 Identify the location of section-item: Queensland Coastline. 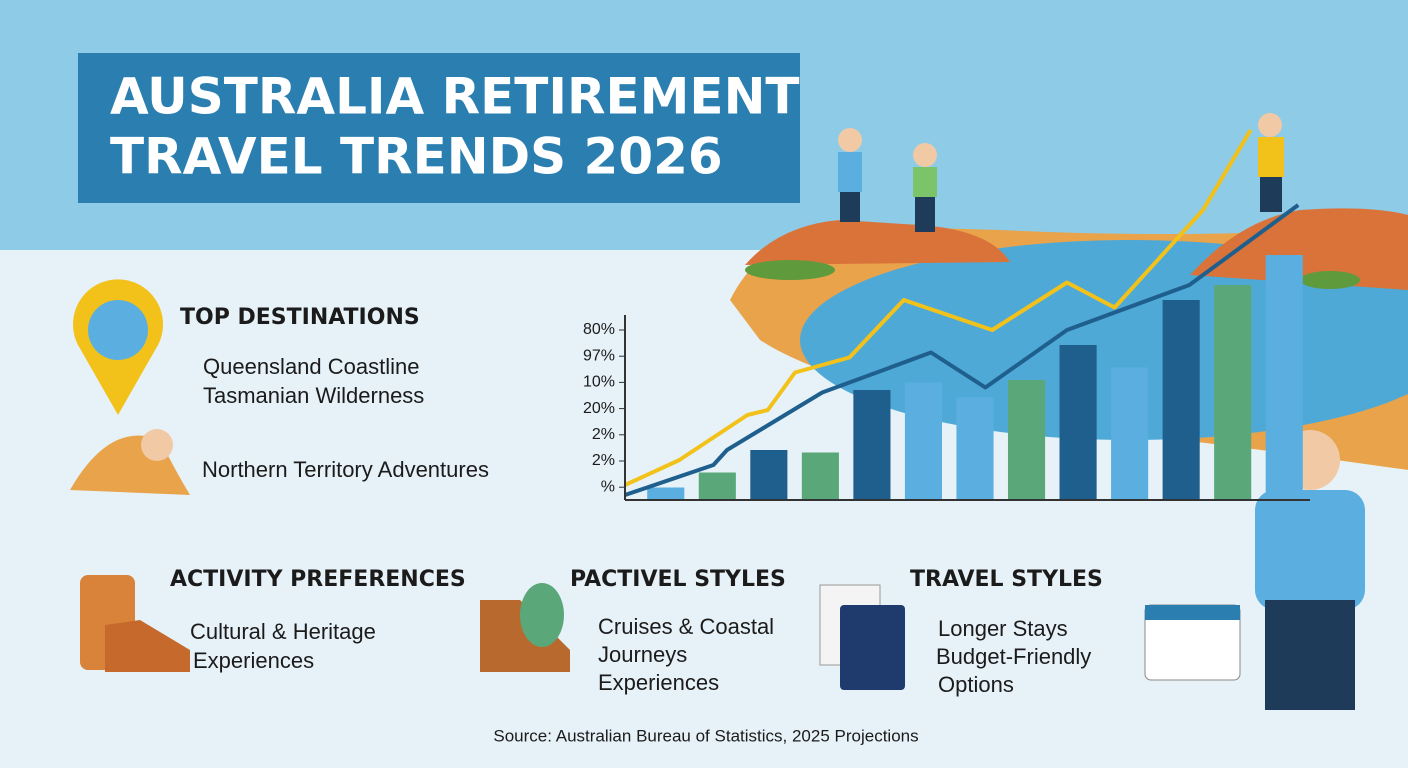
(311, 366).